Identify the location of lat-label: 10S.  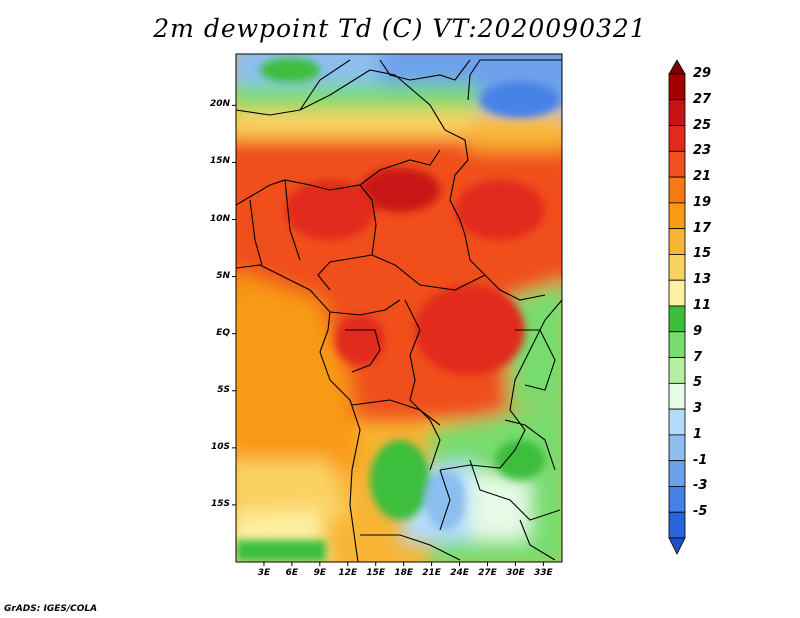
(220, 446).